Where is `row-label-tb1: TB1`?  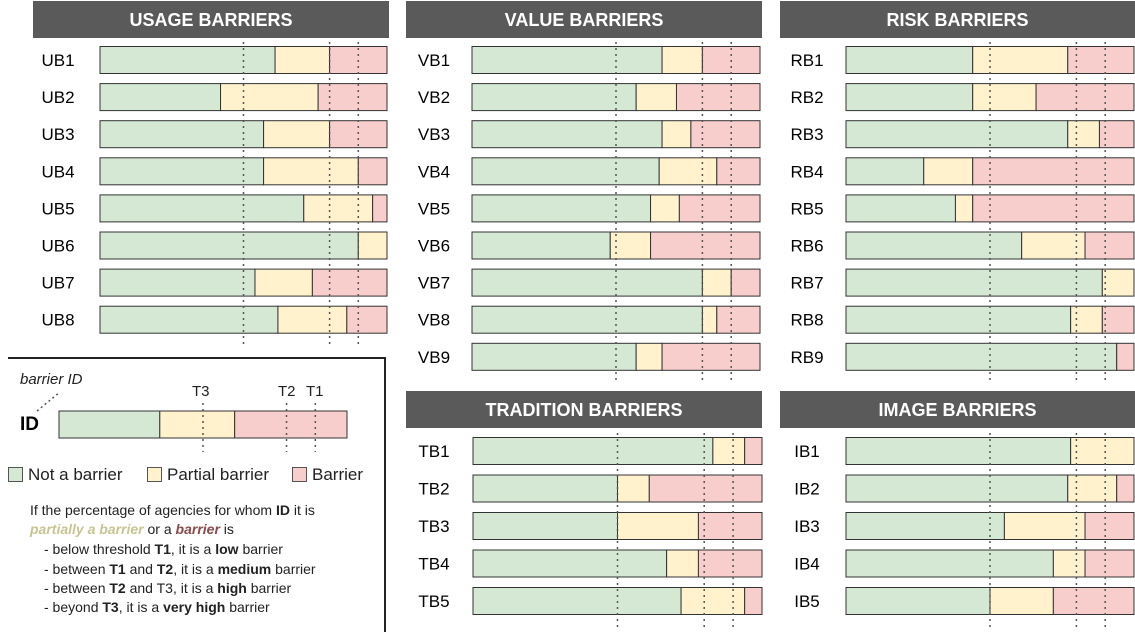
row-label-tb1: TB1 is located at coordinates (433, 451).